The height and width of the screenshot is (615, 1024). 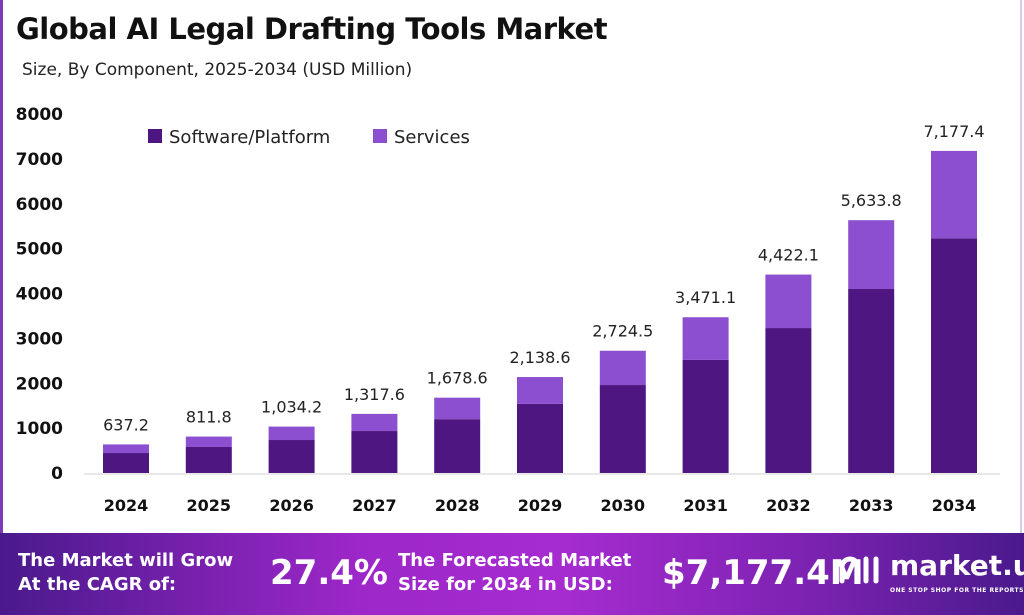 What do you see at coordinates (209, 505) in the screenshot?
I see `x-tick-label: 2025` at bounding box center [209, 505].